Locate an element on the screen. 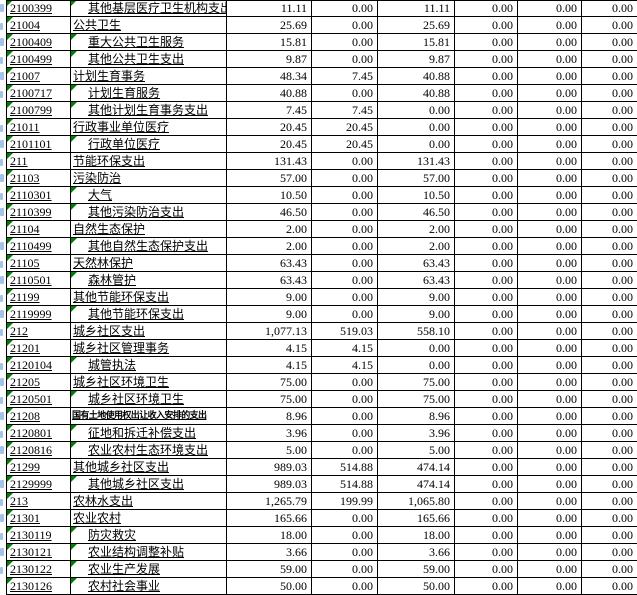 This screenshot has width=637, height=595. value-cell-col1: 48.34 is located at coordinates (269, 76).